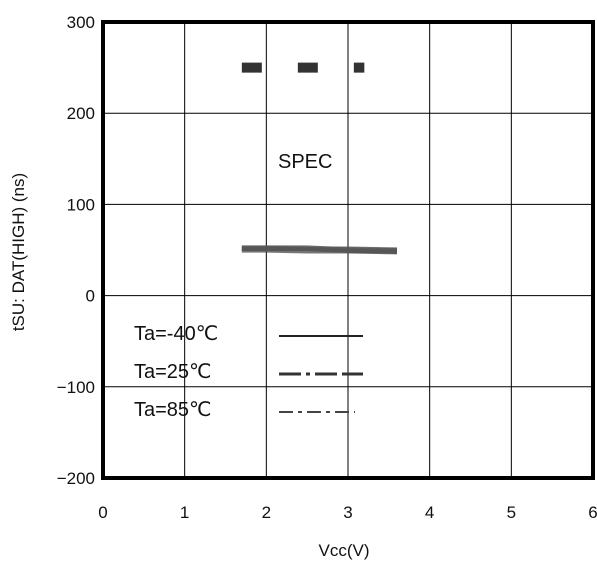  I want to click on x-tick-labels: 0 1 2 3 4 5 6, so click(347, 512).